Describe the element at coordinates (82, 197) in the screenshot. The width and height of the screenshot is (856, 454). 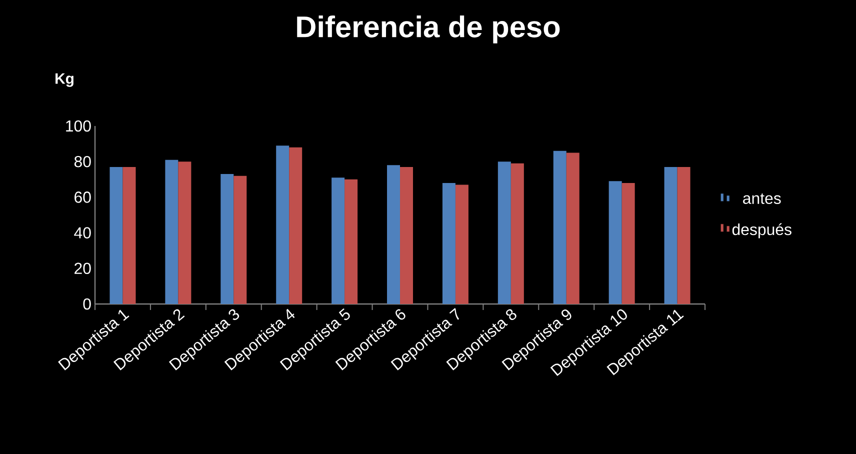
I see `y-tick-label: 60` at that location.